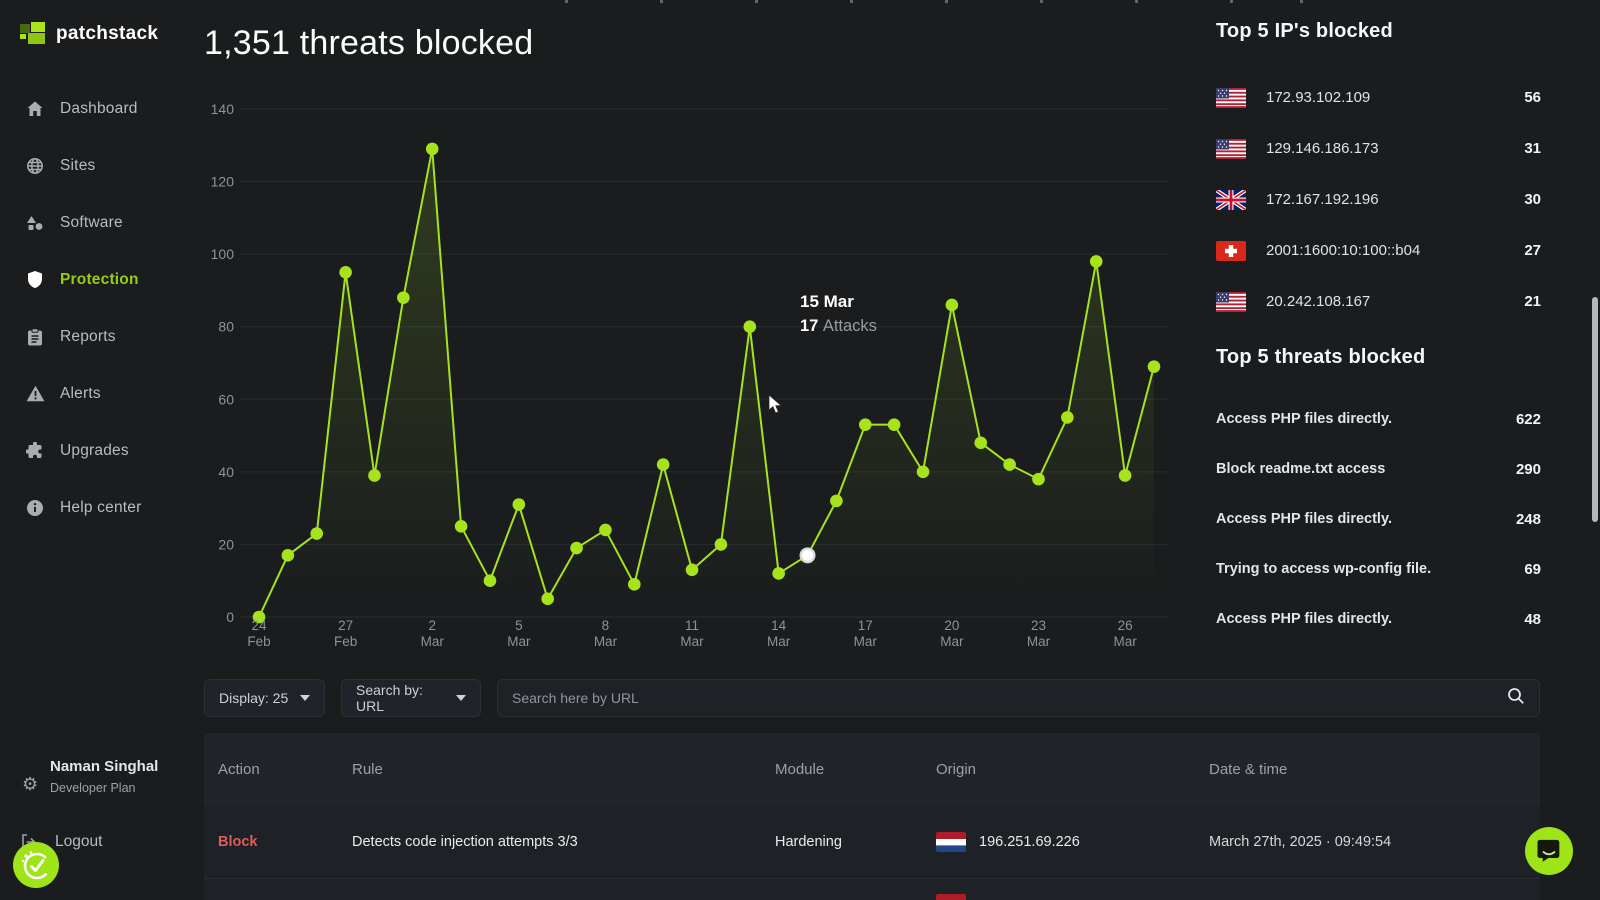 The height and width of the screenshot is (900, 1600). Describe the element at coordinates (872, 889) in the screenshot. I see `table-row-partial` at that location.